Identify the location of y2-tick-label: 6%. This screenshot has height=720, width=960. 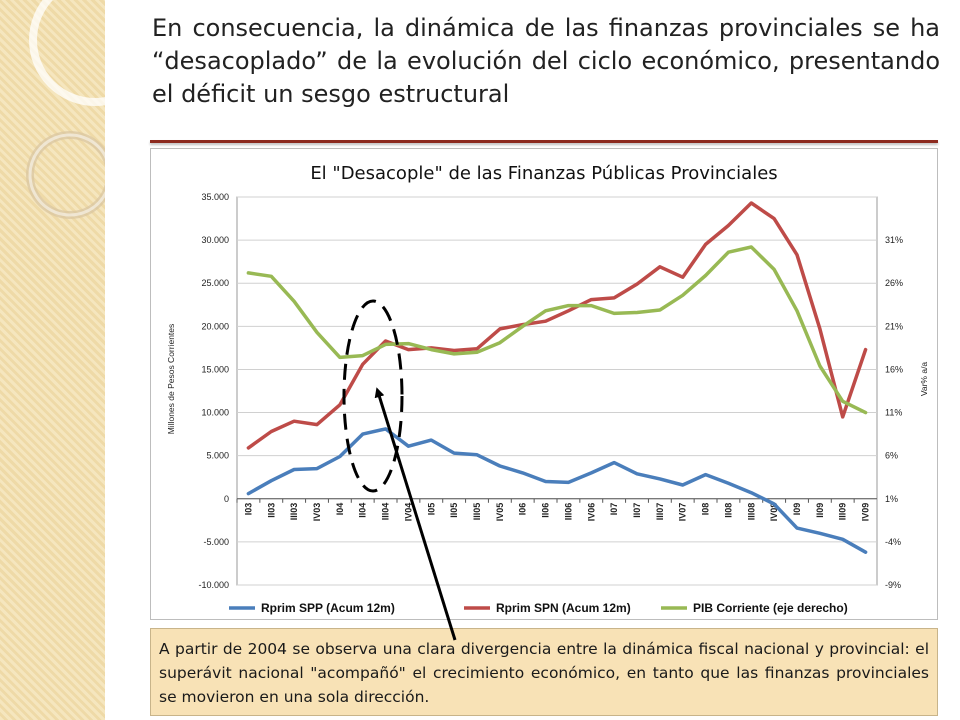
(891, 456).